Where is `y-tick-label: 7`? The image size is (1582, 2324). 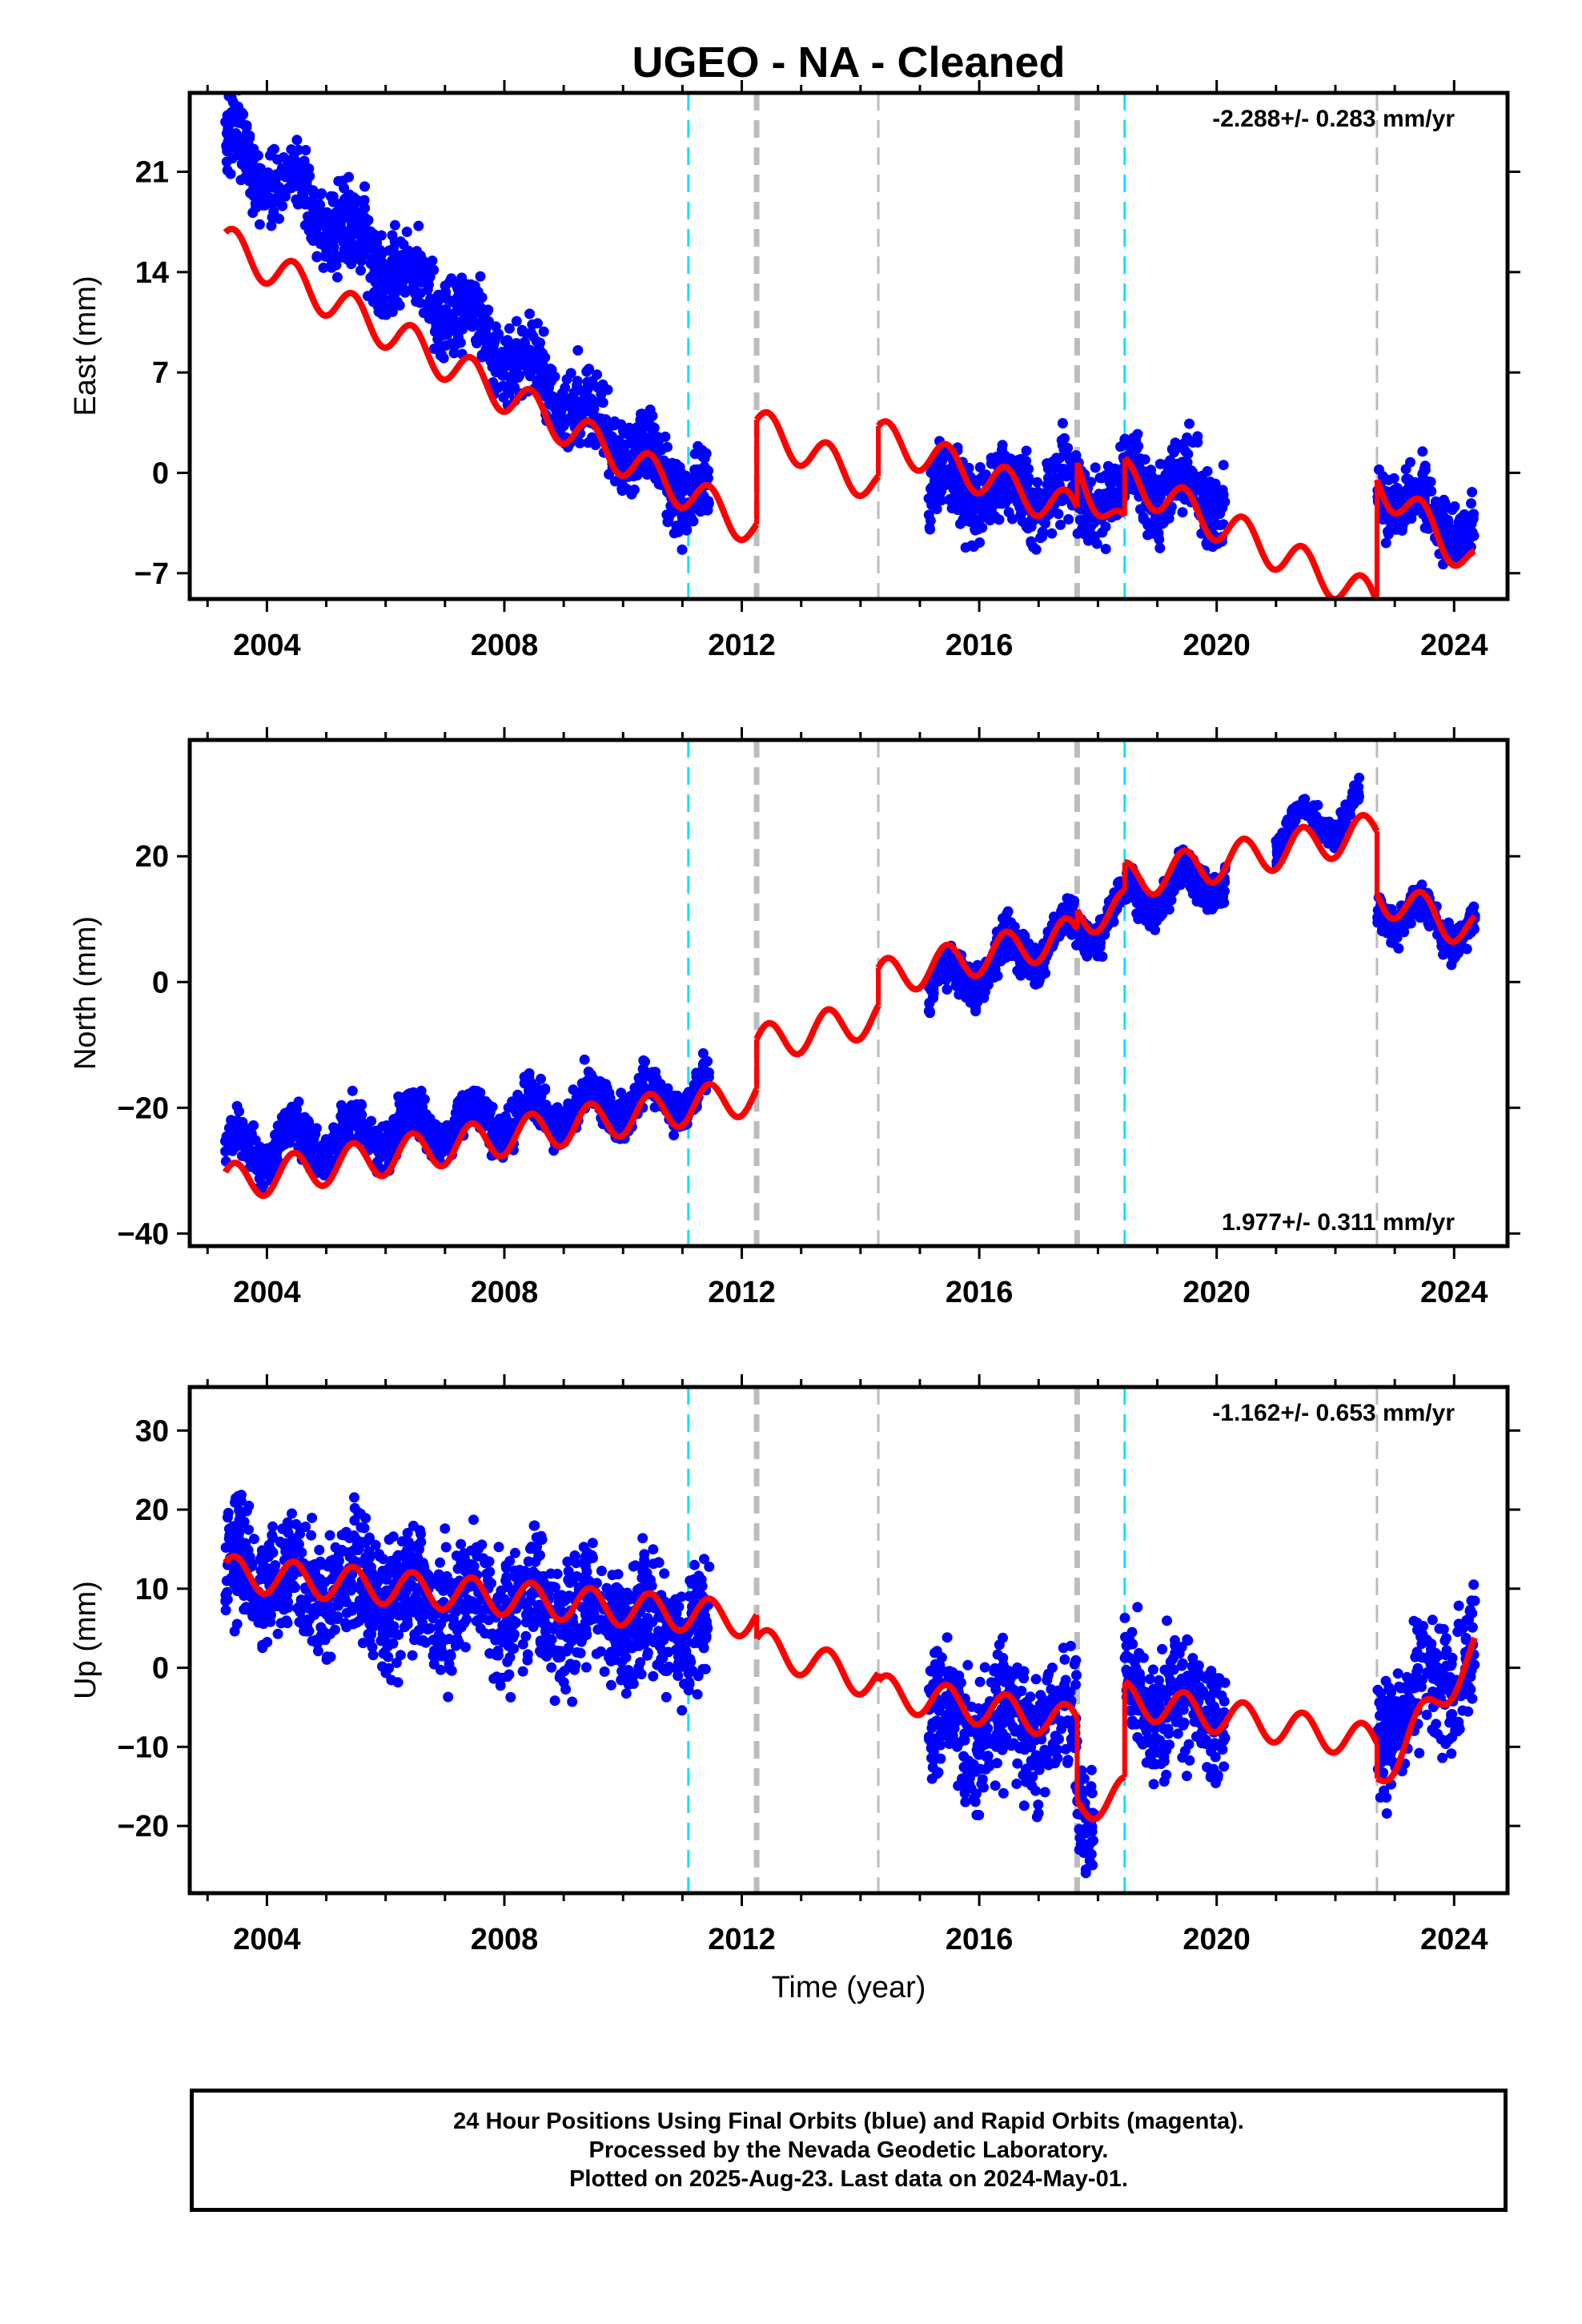 y-tick-label: 7 is located at coordinates (161, 373).